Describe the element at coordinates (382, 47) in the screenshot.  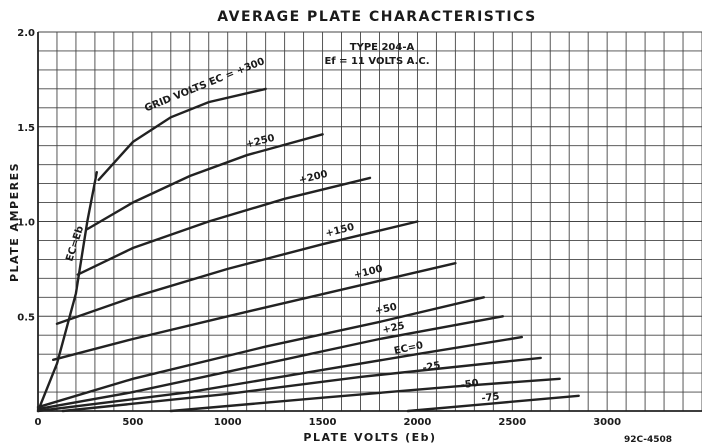
I see `tube-type-note: TYPE 204-A` at that location.